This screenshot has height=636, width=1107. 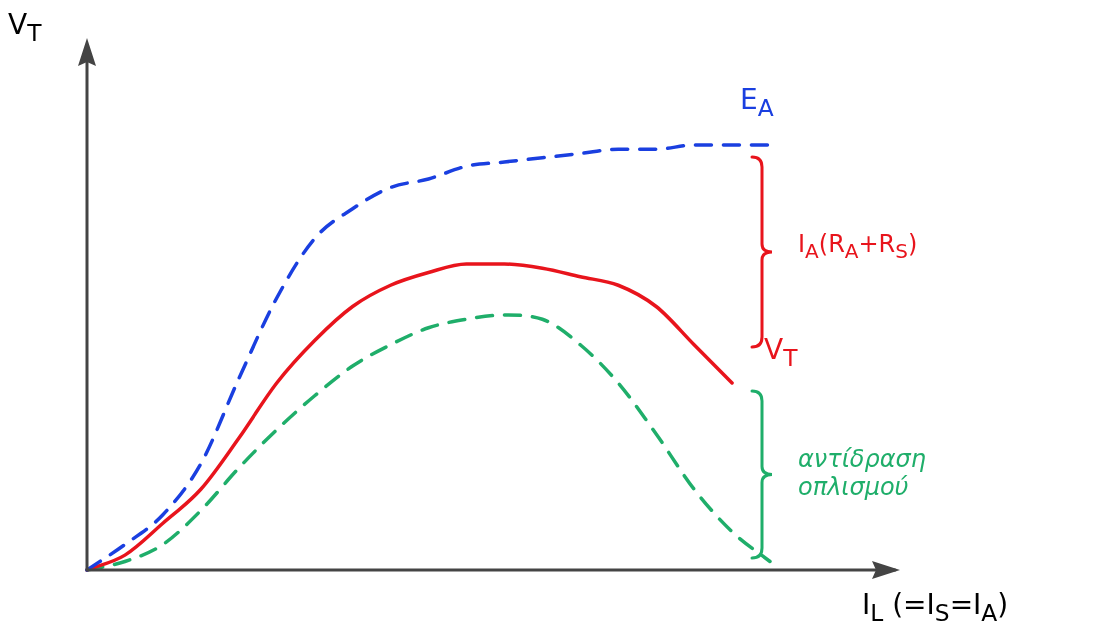 What do you see at coordinates (862, 472) in the screenshot?
I see `text: αντίδραση οπλισμού` at bounding box center [862, 472].